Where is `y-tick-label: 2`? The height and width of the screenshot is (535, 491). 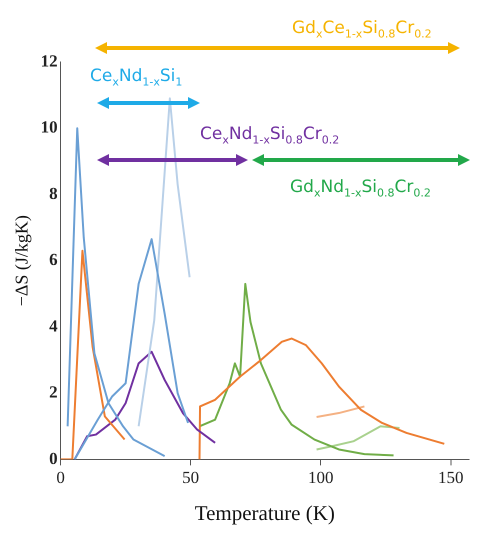
y-tick-label: 2 is located at coordinates (53, 392).